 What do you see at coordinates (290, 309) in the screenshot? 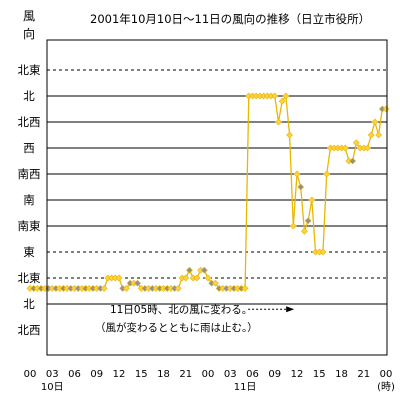
I see `annotation-arrow-head` at bounding box center [290, 309].